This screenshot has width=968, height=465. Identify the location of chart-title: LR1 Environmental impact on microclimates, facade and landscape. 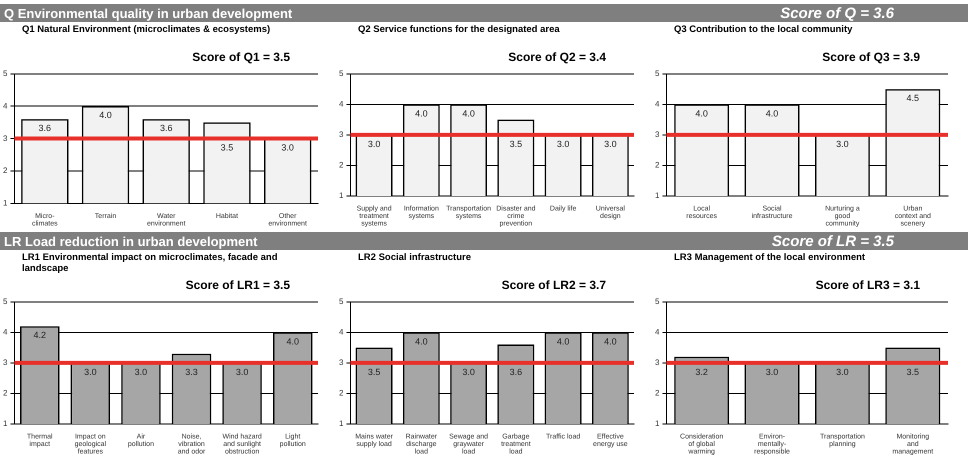
(150, 263).